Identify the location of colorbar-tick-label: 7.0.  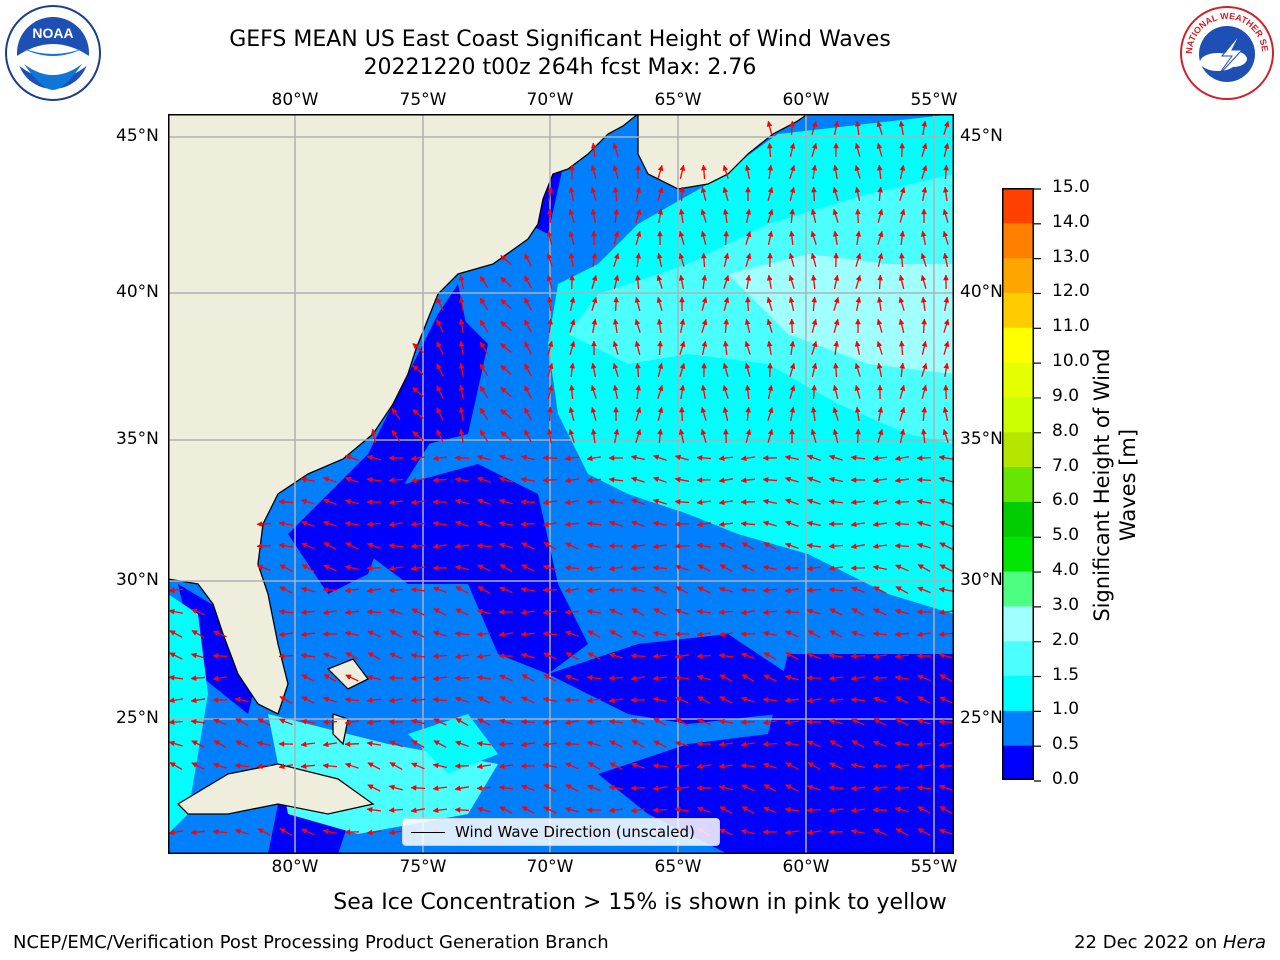
(1066, 465).